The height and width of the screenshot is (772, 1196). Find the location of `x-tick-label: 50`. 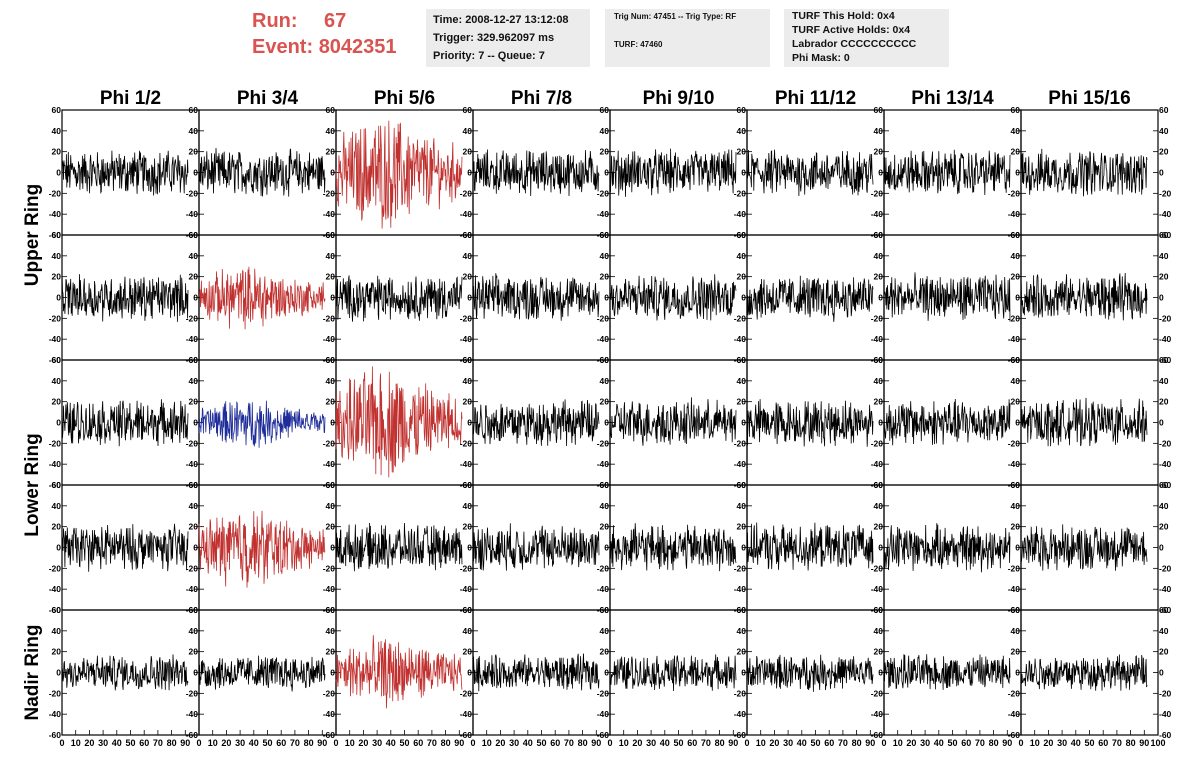

x-tick-label: 50 is located at coordinates (130, 743).